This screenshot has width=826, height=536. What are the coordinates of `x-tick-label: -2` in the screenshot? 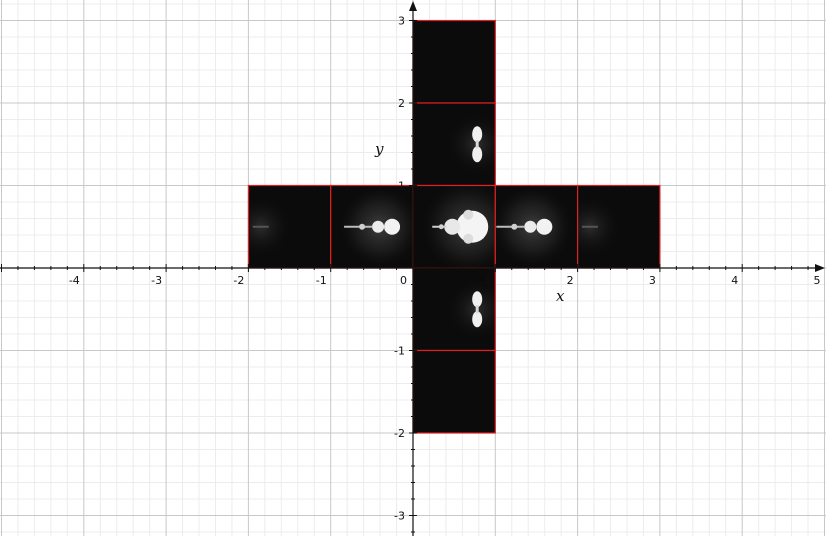 It's located at (238, 280).